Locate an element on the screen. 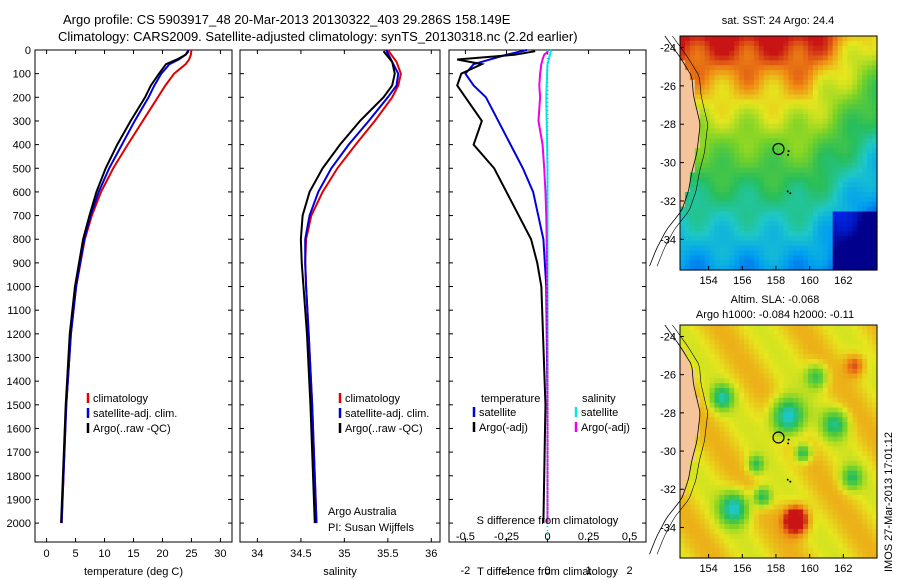  sla-map-float-dot is located at coordinates (788, 443).